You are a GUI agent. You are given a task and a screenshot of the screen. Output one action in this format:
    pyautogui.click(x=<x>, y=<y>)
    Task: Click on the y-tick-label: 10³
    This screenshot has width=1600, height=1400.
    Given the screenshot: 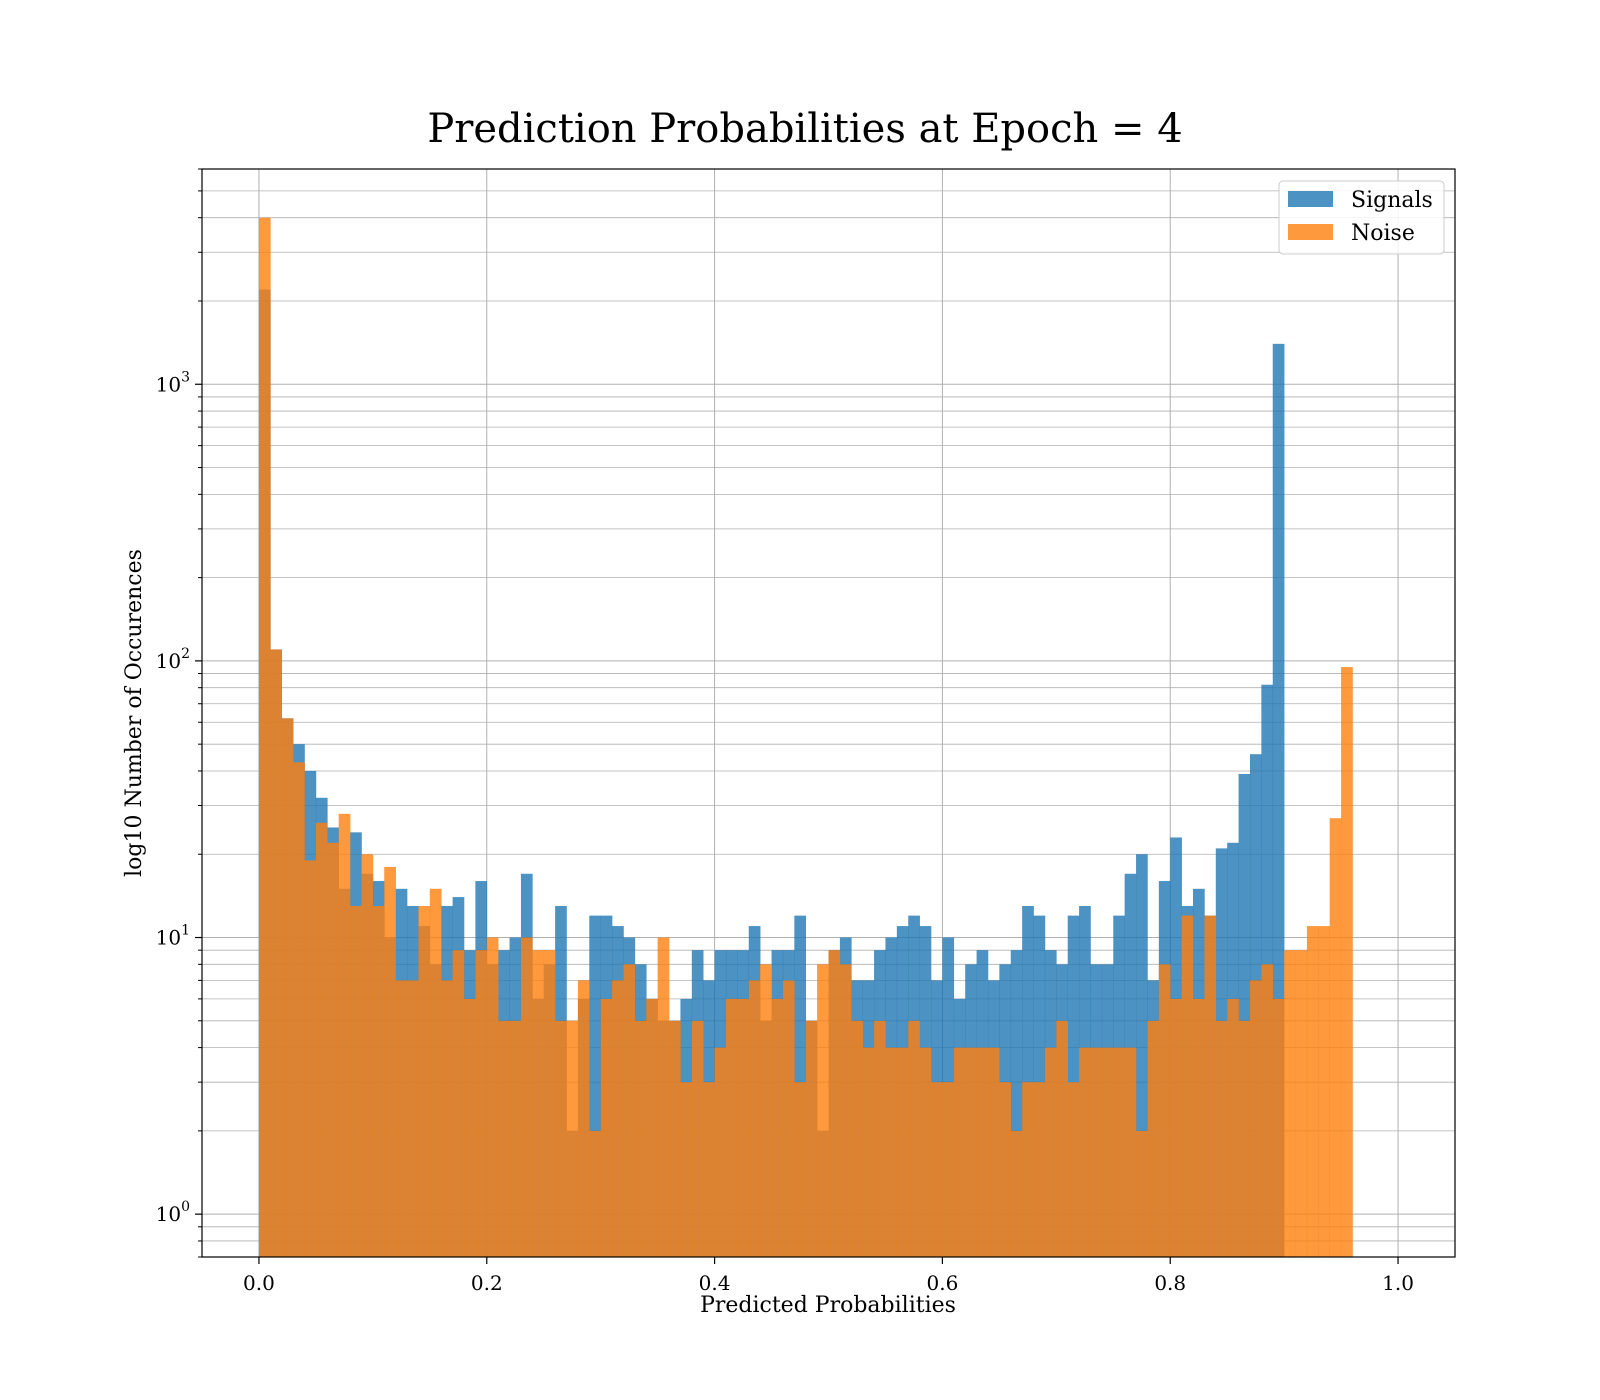 What is the action you would take?
    pyautogui.click(x=173, y=382)
    